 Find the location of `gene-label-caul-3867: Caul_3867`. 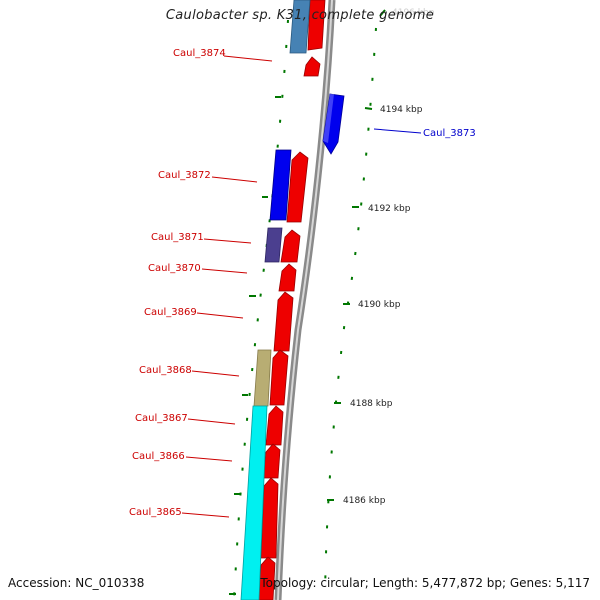

gene-label-caul-3867: Caul_3867 is located at coordinates (161, 418).